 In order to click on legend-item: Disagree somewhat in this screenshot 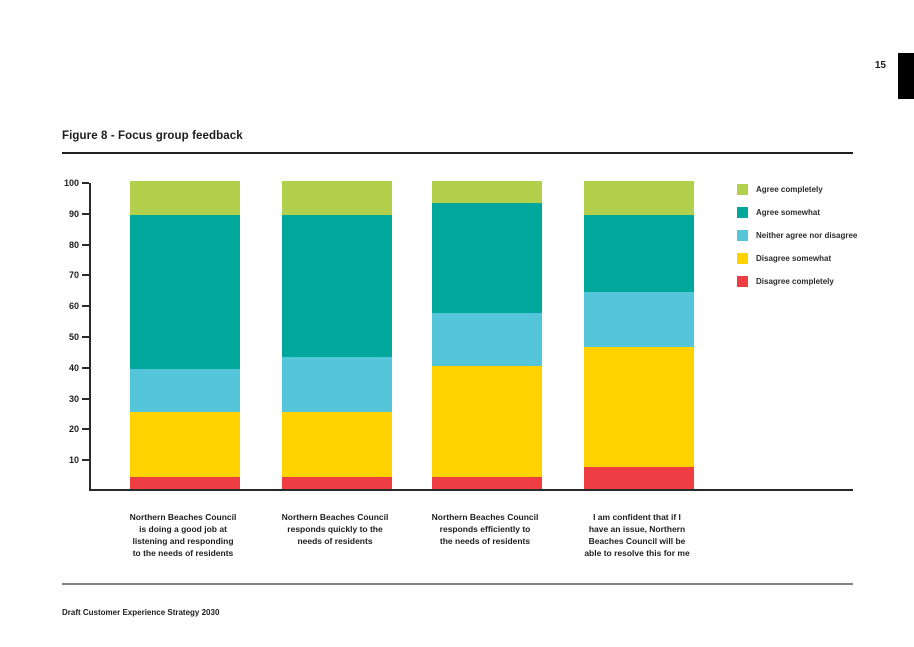, I will do `click(797, 258)`.